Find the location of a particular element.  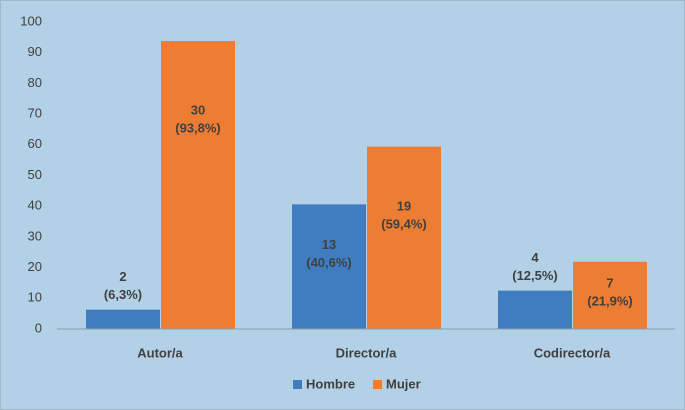

y-tick-label: 60 is located at coordinates (35, 143).